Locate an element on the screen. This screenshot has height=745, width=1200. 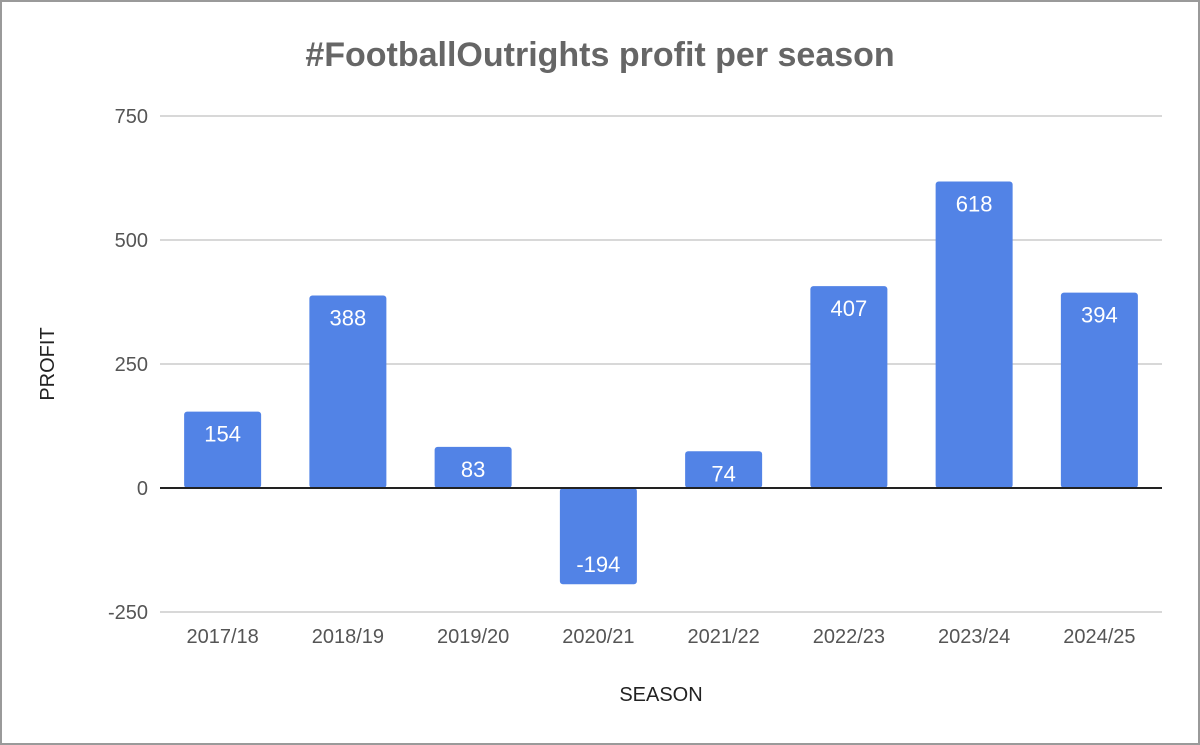
data-label: 83 is located at coordinates (473, 469).